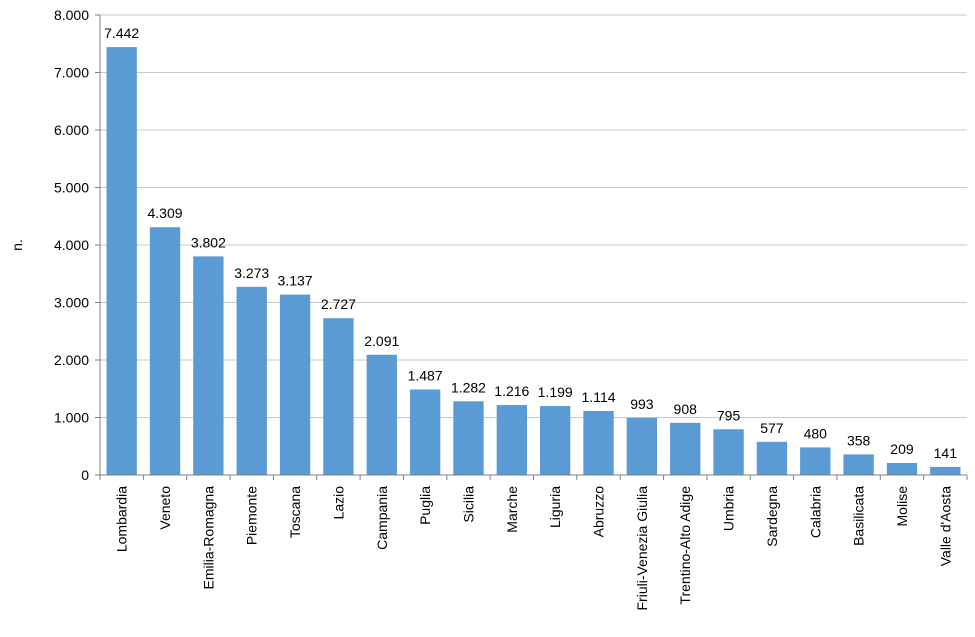 The image size is (975, 637). Describe the element at coordinates (252, 515) in the screenshot. I see `x-tick-label: Piemonte` at that location.